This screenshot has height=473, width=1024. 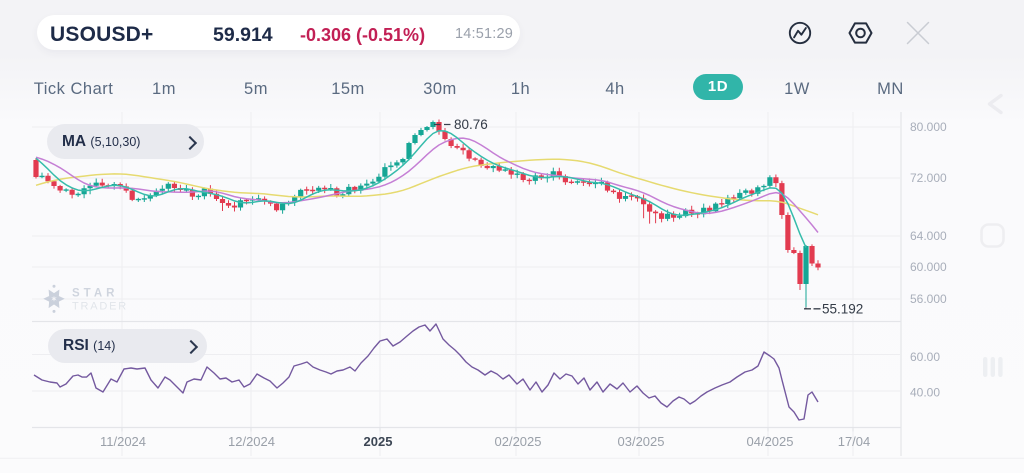 I want to click on svg-text: 40.00, so click(x=925, y=393).